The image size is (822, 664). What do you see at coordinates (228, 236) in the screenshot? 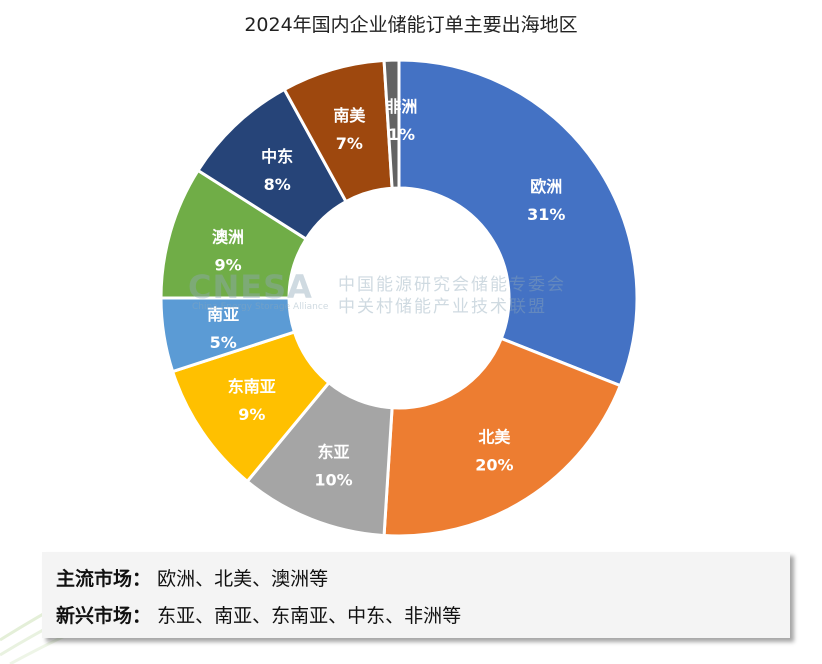
I see `slice-label-澳洲: 澳洲` at bounding box center [228, 236].